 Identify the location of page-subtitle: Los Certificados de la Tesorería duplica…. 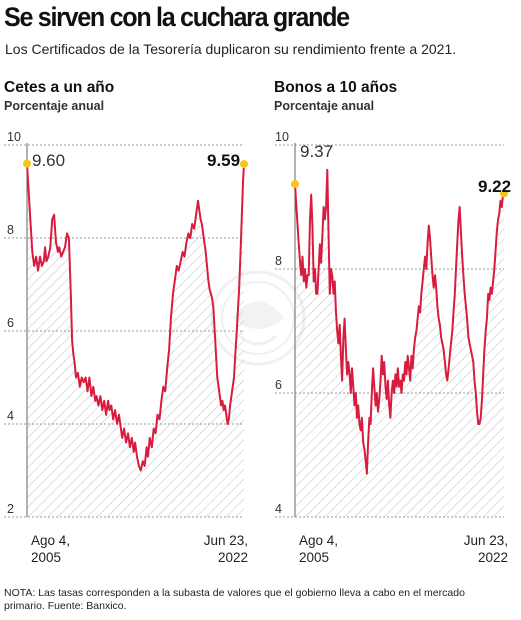
(231, 49).